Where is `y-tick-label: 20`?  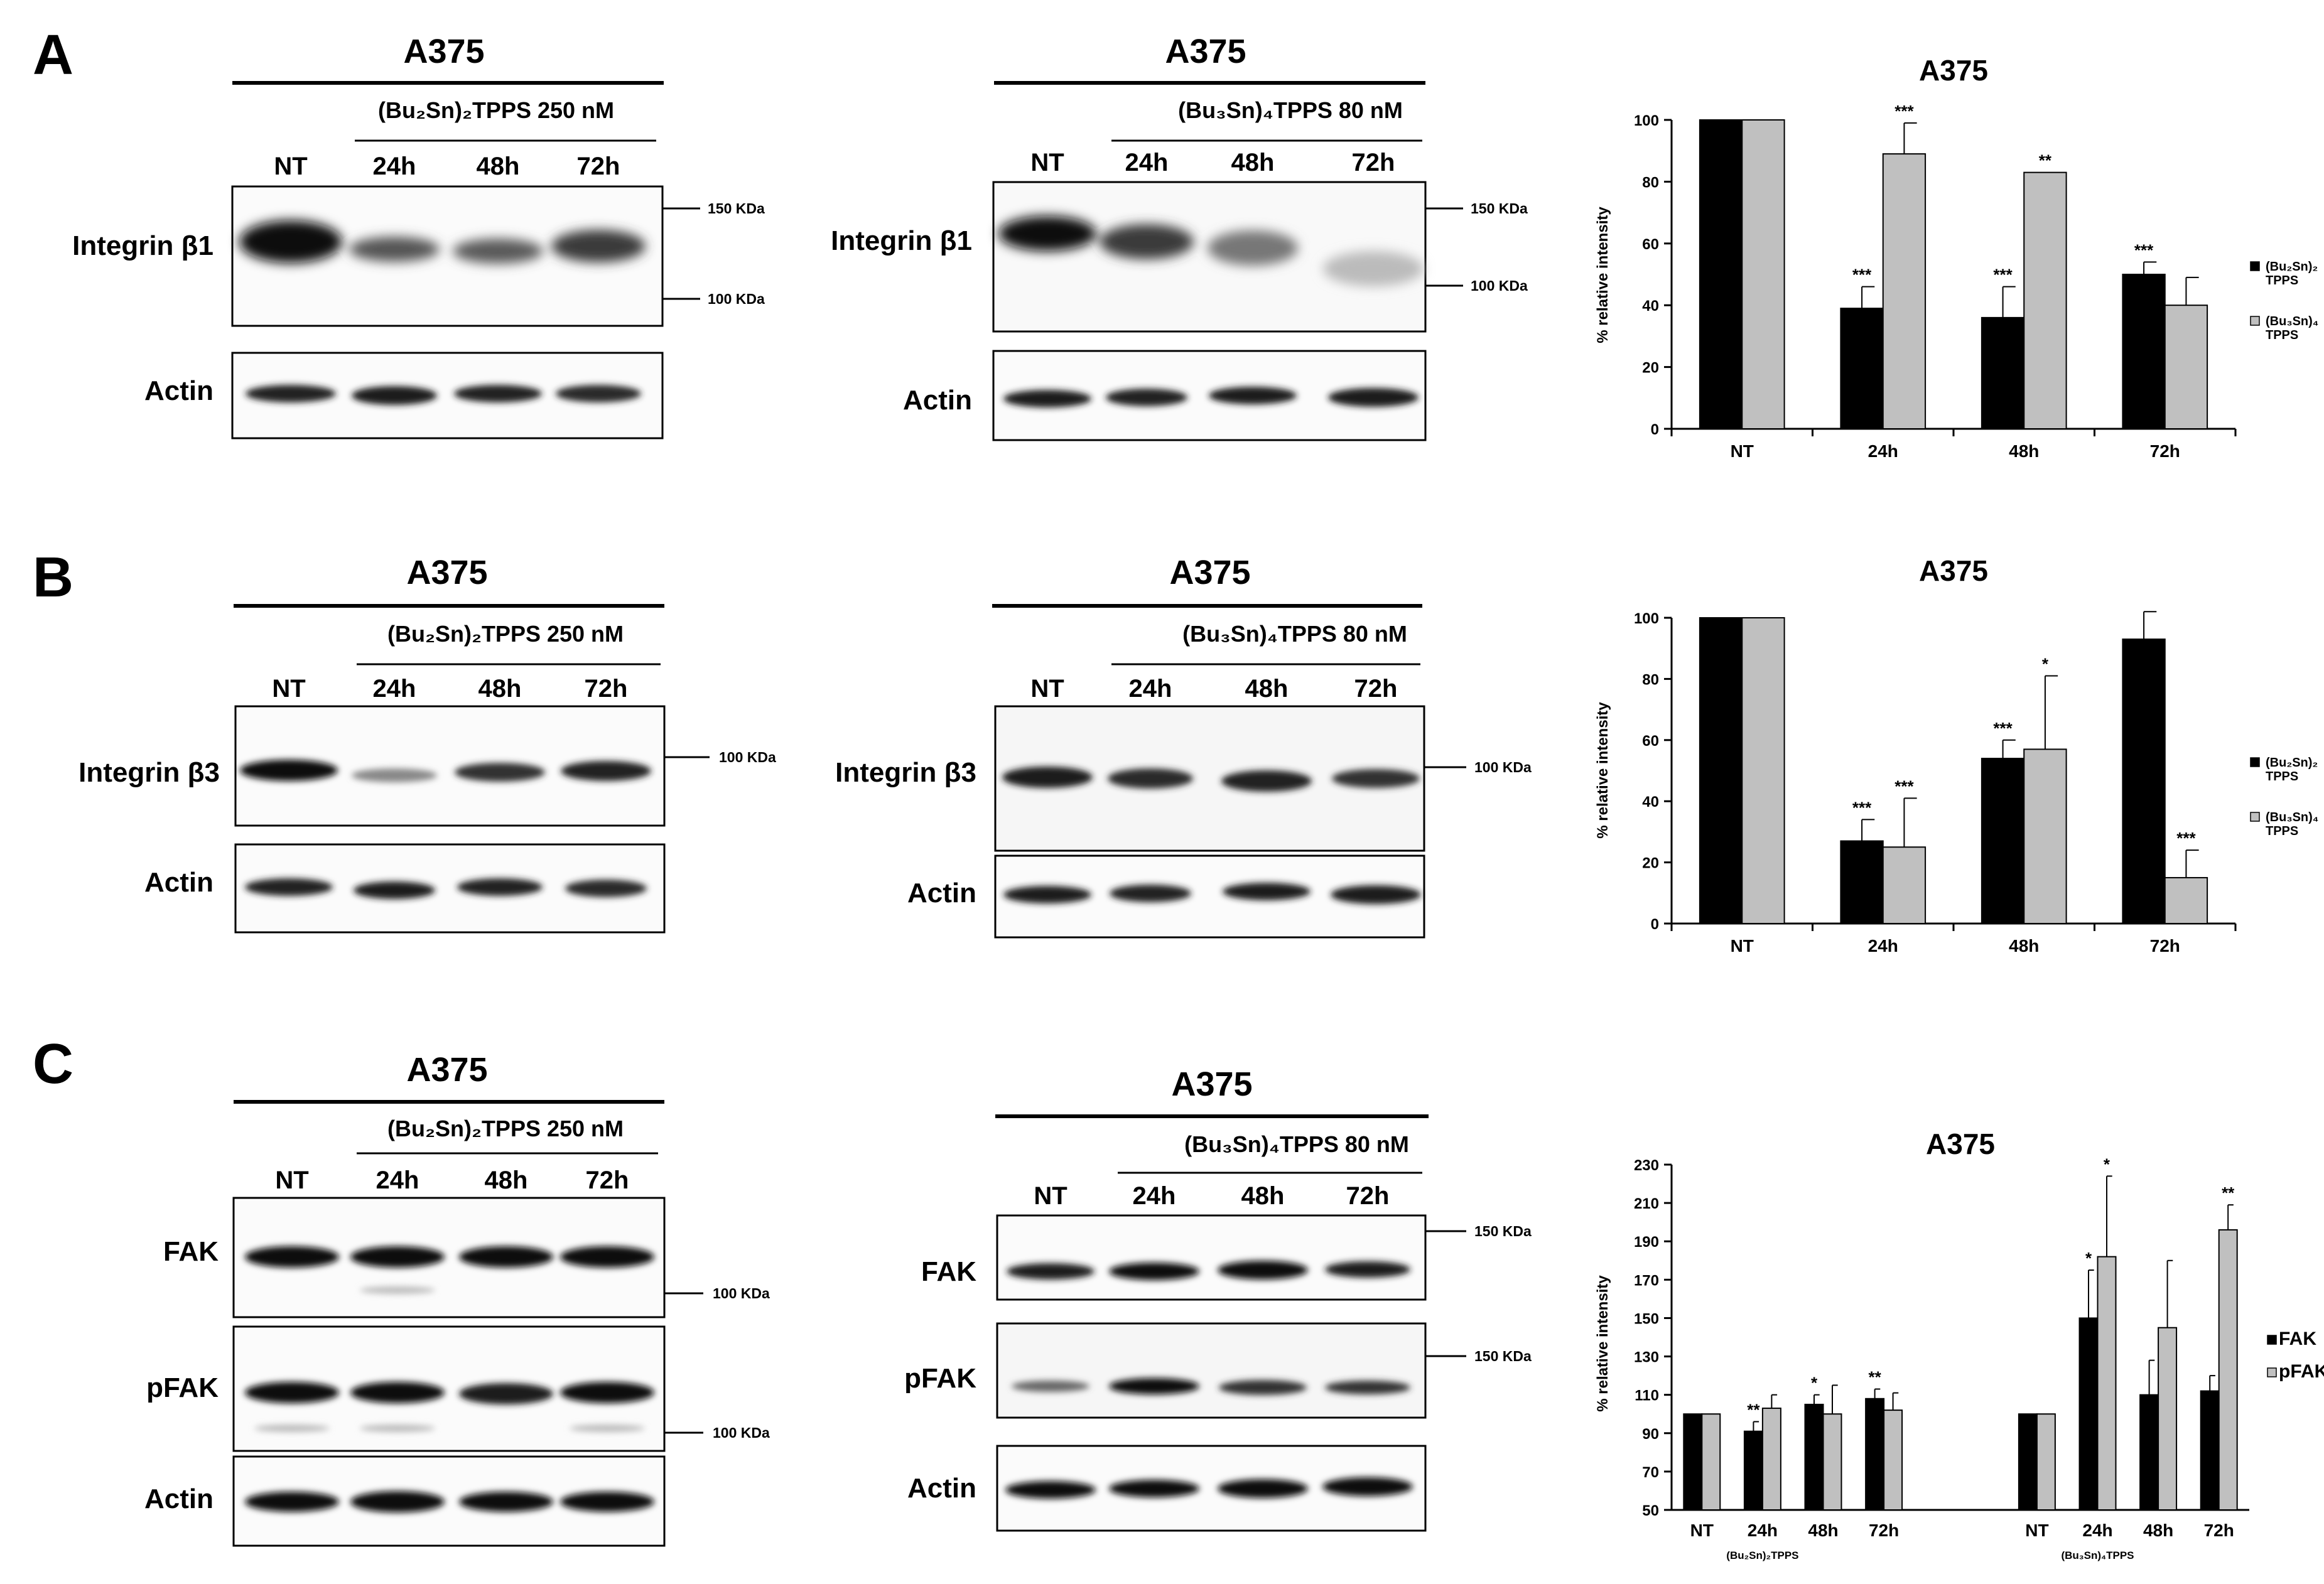
y-tick-label: 20 is located at coordinates (1650, 368).